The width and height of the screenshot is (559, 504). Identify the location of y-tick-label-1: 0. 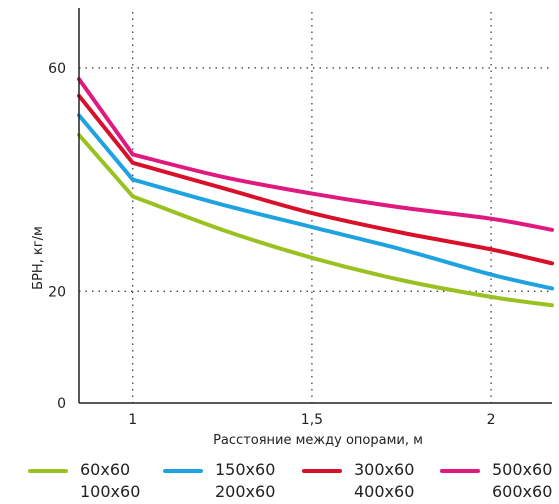
(61, 404).